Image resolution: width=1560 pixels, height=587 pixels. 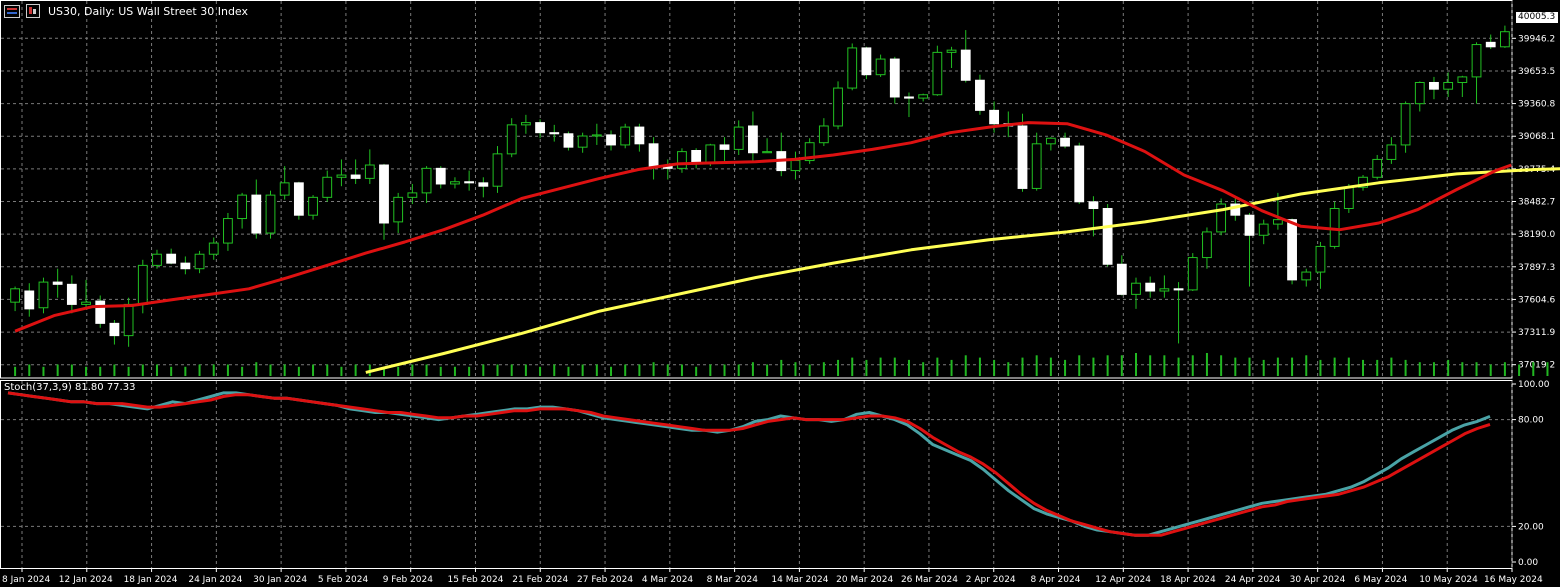 What do you see at coordinates (991, 580) in the screenshot?
I see `x-tick-label: 2 Apr 2024` at bounding box center [991, 580].